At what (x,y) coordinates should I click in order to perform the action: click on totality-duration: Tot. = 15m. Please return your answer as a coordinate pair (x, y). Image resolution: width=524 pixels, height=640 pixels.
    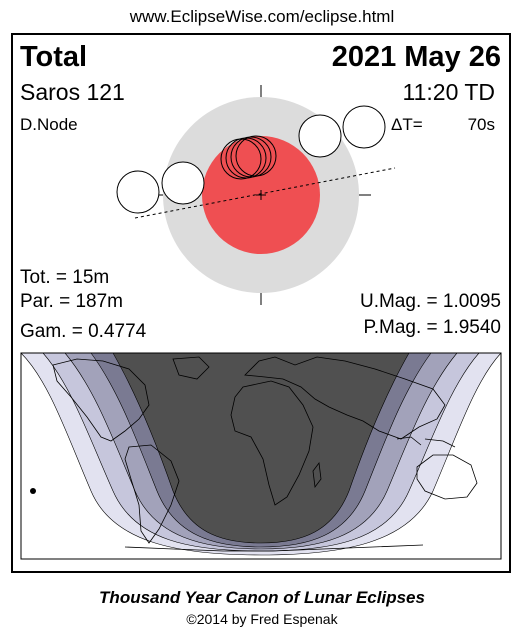
    Looking at the image, I should click on (65, 277).